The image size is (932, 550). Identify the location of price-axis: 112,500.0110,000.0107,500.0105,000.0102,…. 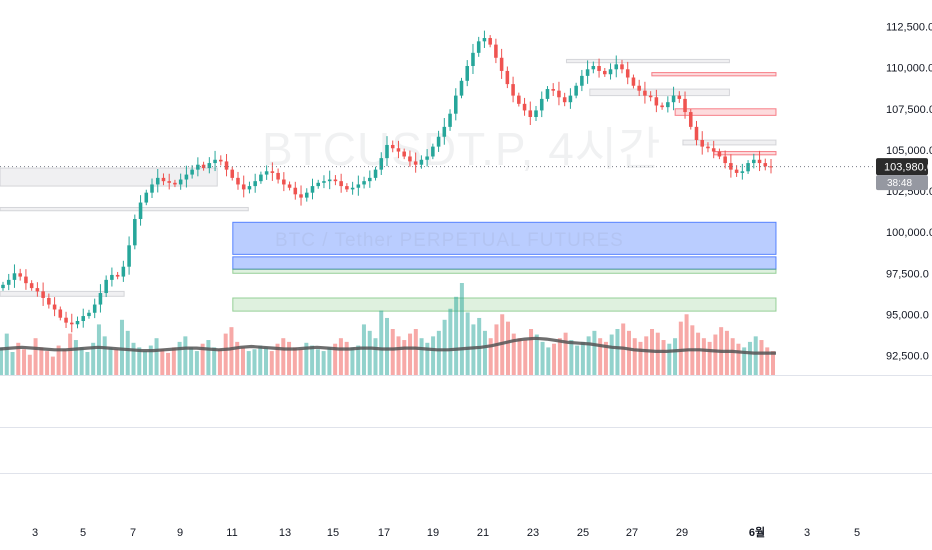
(909, 192).